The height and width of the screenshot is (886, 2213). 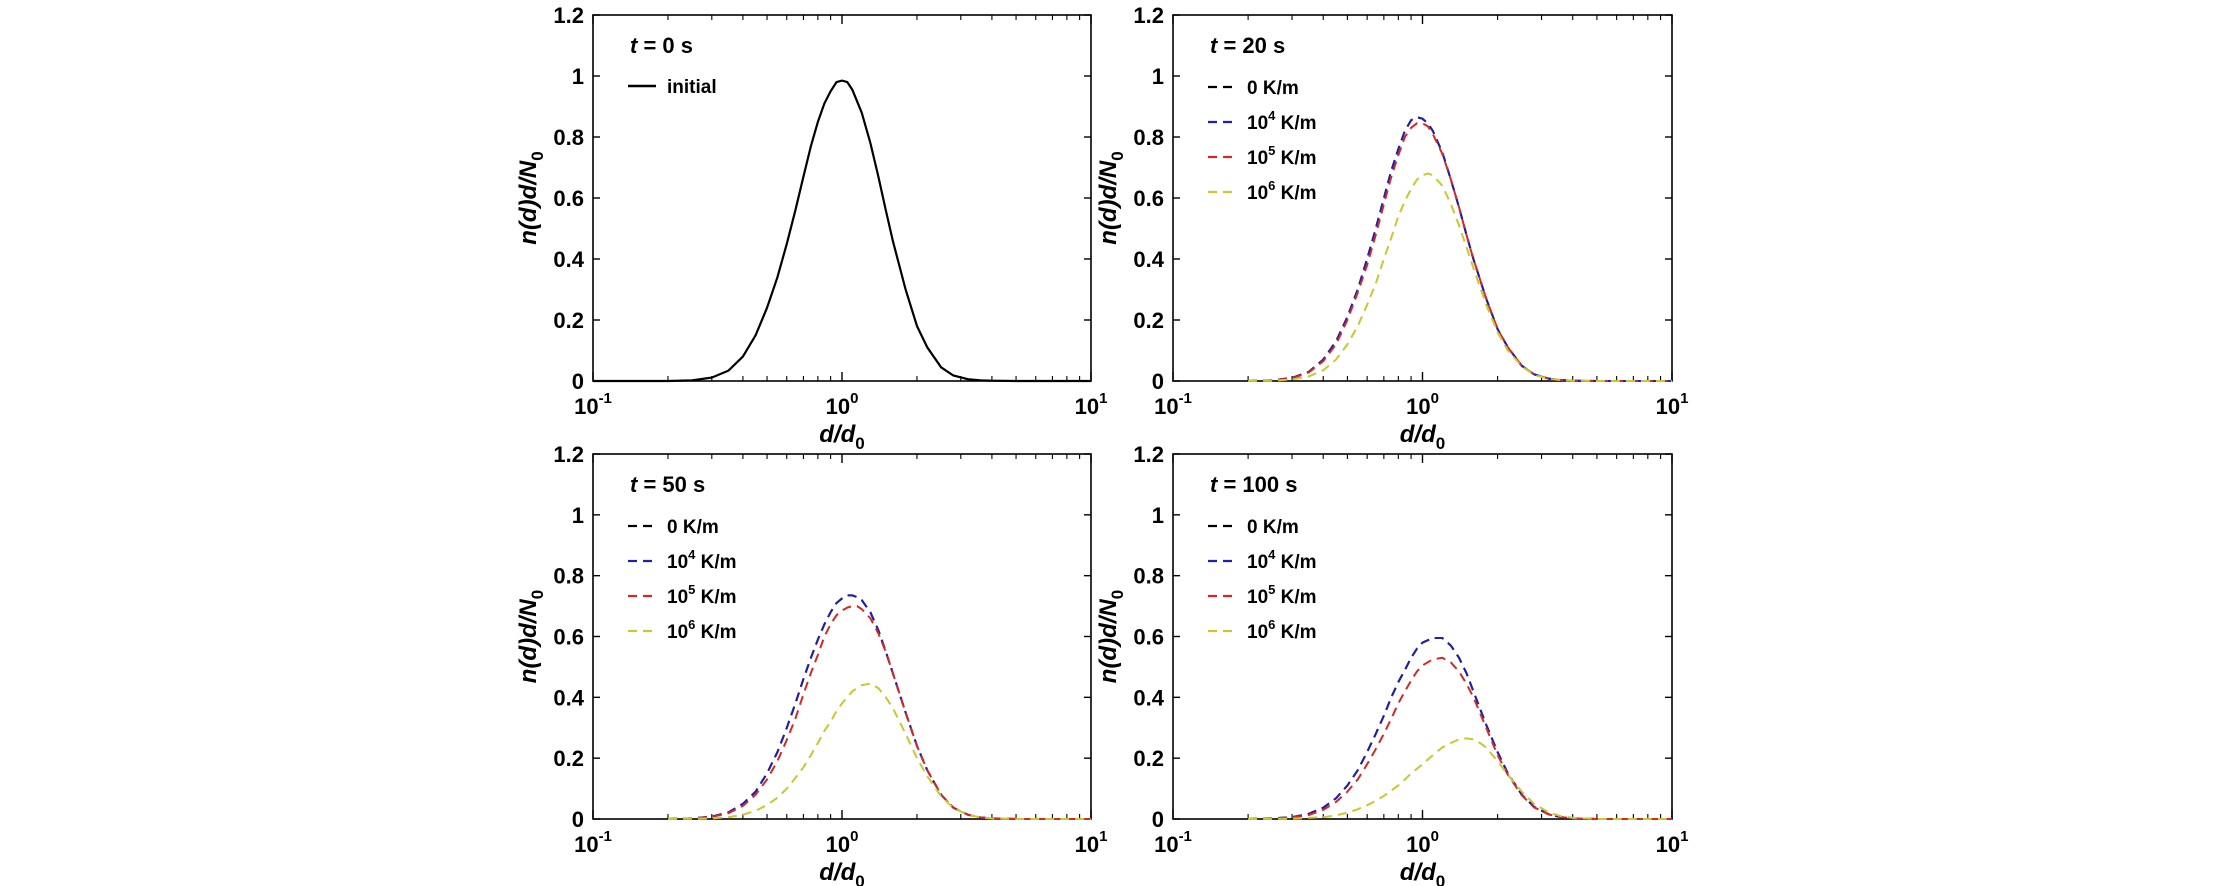 I want to click on time-annotation: t = 50 s, so click(x=667, y=484).